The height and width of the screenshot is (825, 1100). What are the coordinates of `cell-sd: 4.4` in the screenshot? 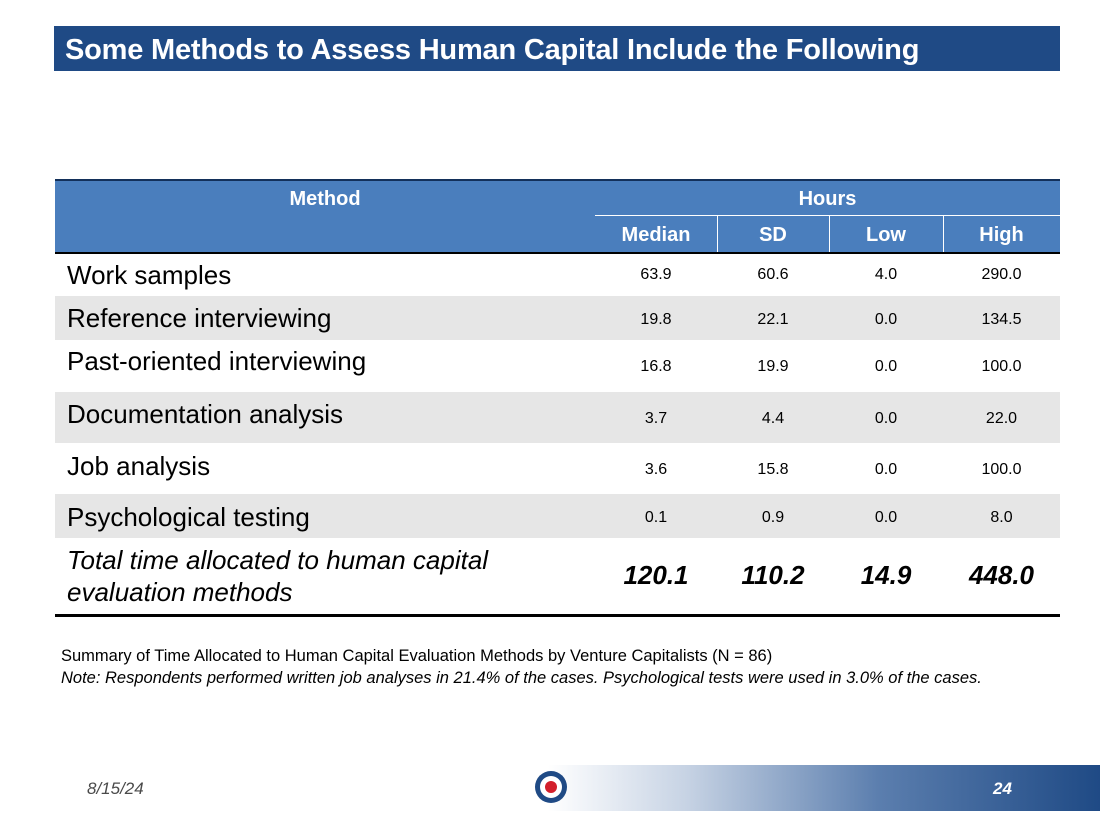 It's located at (773, 418).